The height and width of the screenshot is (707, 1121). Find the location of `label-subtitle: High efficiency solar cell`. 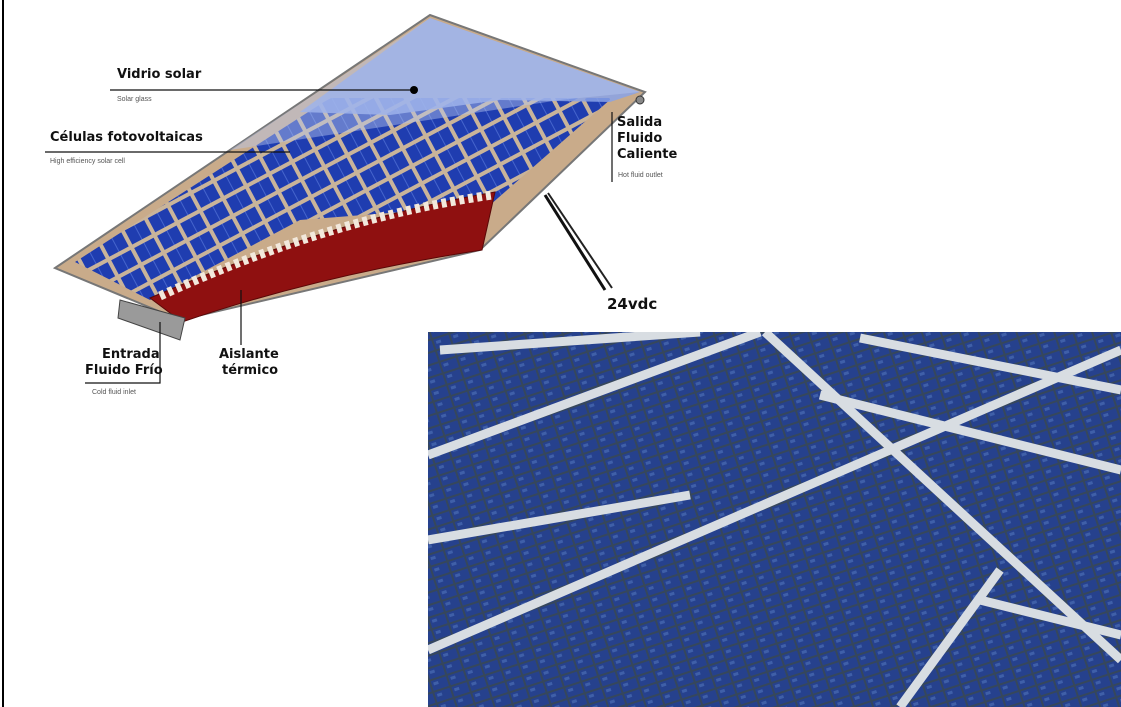

label-subtitle: High efficiency solar cell is located at coordinates (87, 161).